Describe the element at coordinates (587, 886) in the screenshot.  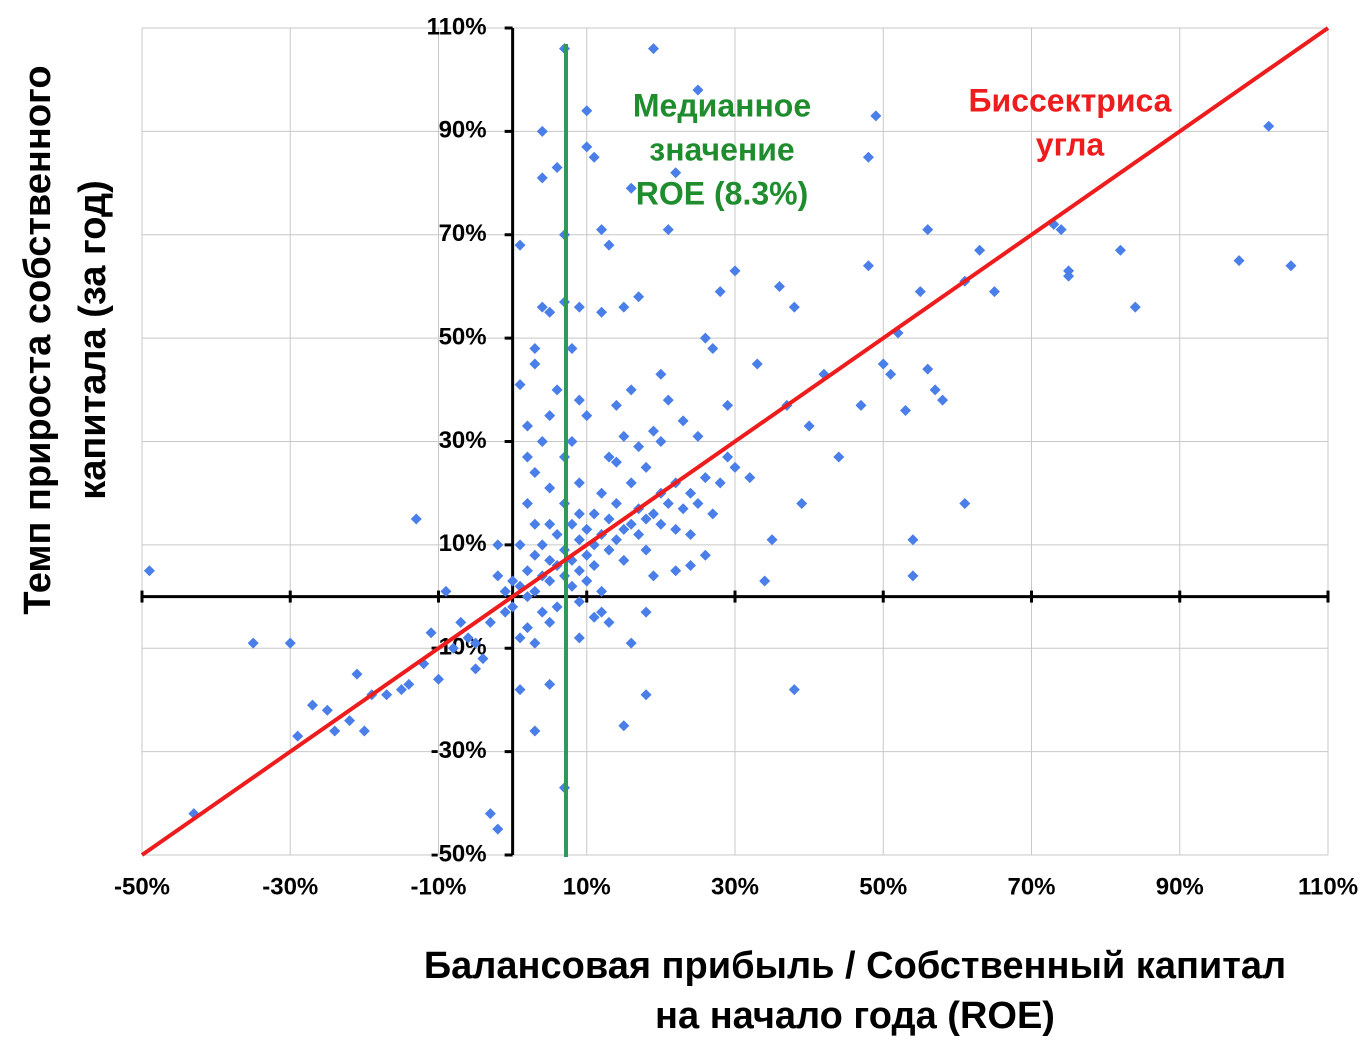
I see `x-tick-label: 10%` at that location.